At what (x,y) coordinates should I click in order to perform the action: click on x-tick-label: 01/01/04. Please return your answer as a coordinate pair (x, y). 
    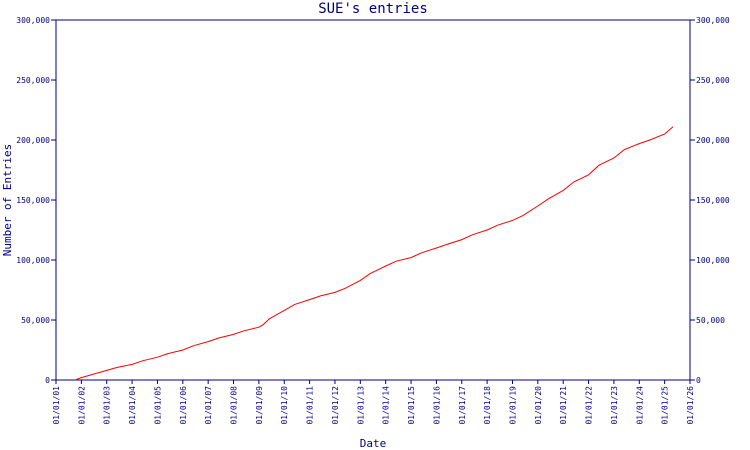
    Looking at the image, I should click on (132, 405).